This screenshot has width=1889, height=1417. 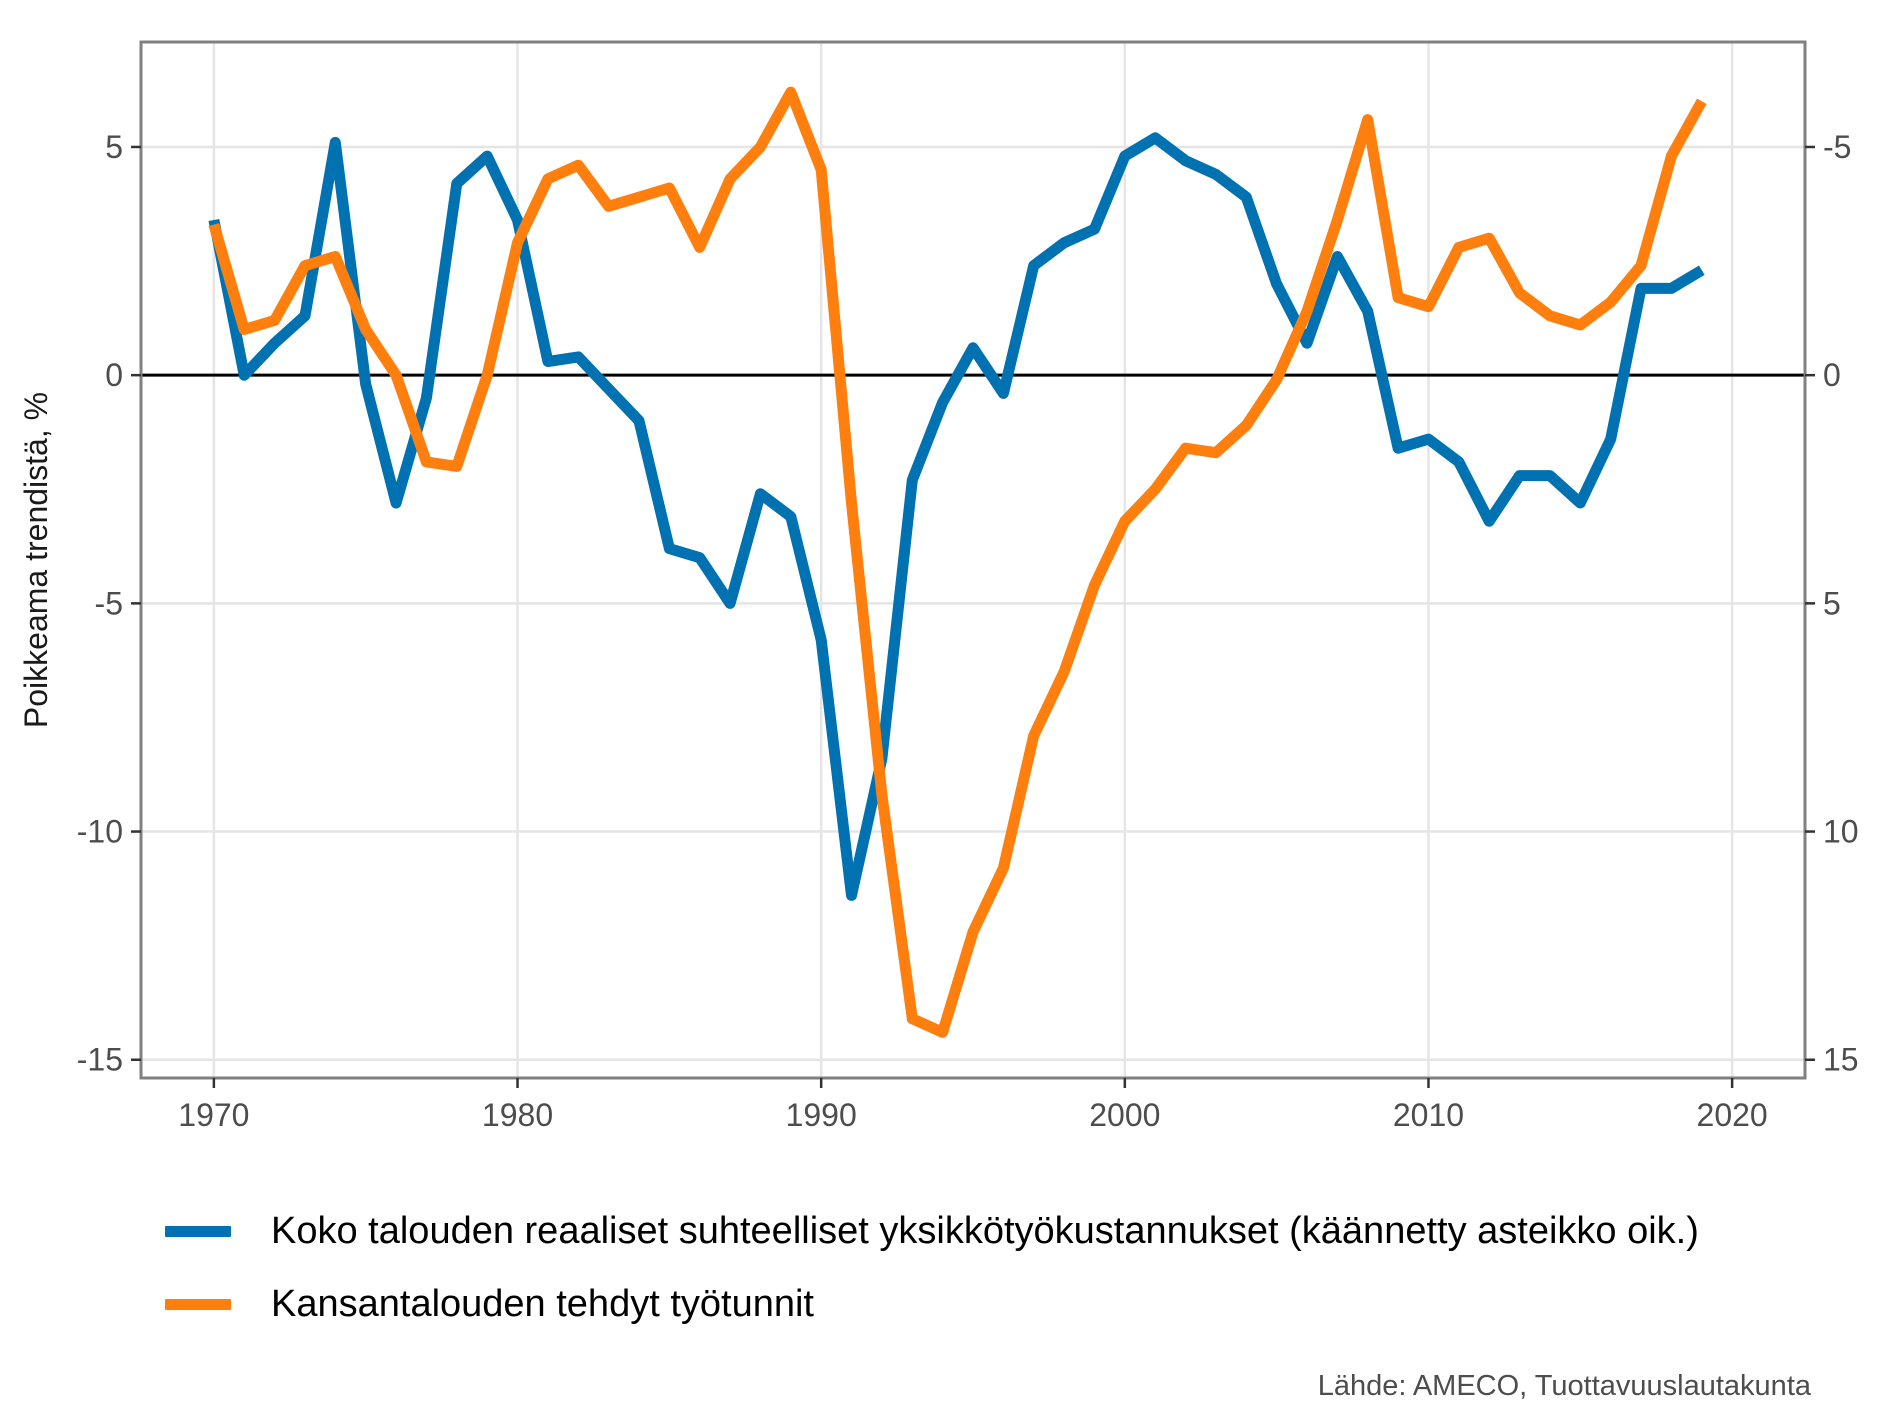 What do you see at coordinates (821, 1115) in the screenshot?
I see `x-tick-label: 1990` at bounding box center [821, 1115].